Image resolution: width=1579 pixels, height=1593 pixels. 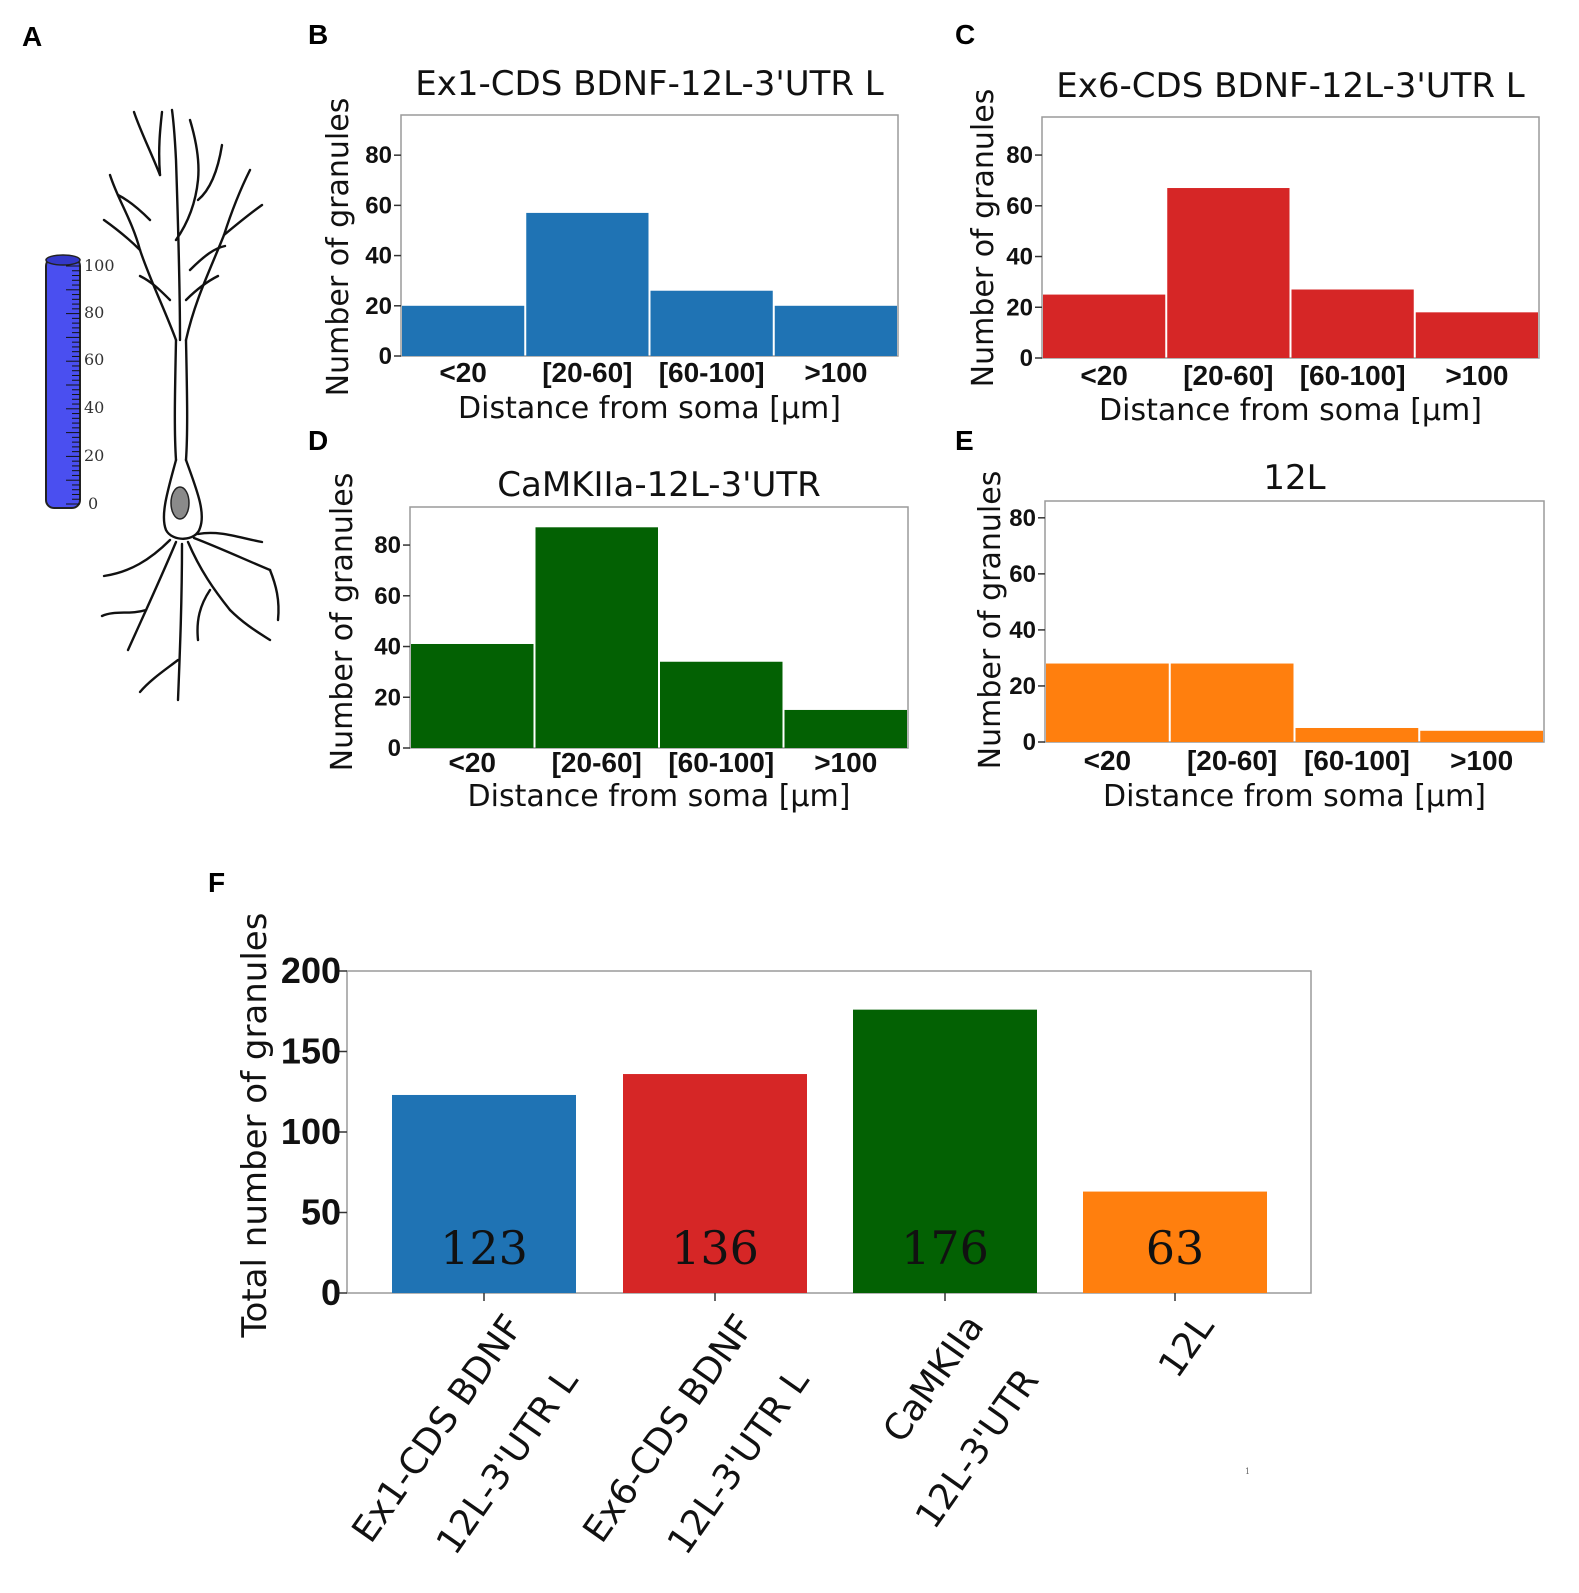 What do you see at coordinates (438, 1429) in the screenshot?
I see `x-tick-label-line1: Ex1-CDS BDNF` at bounding box center [438, 1429].